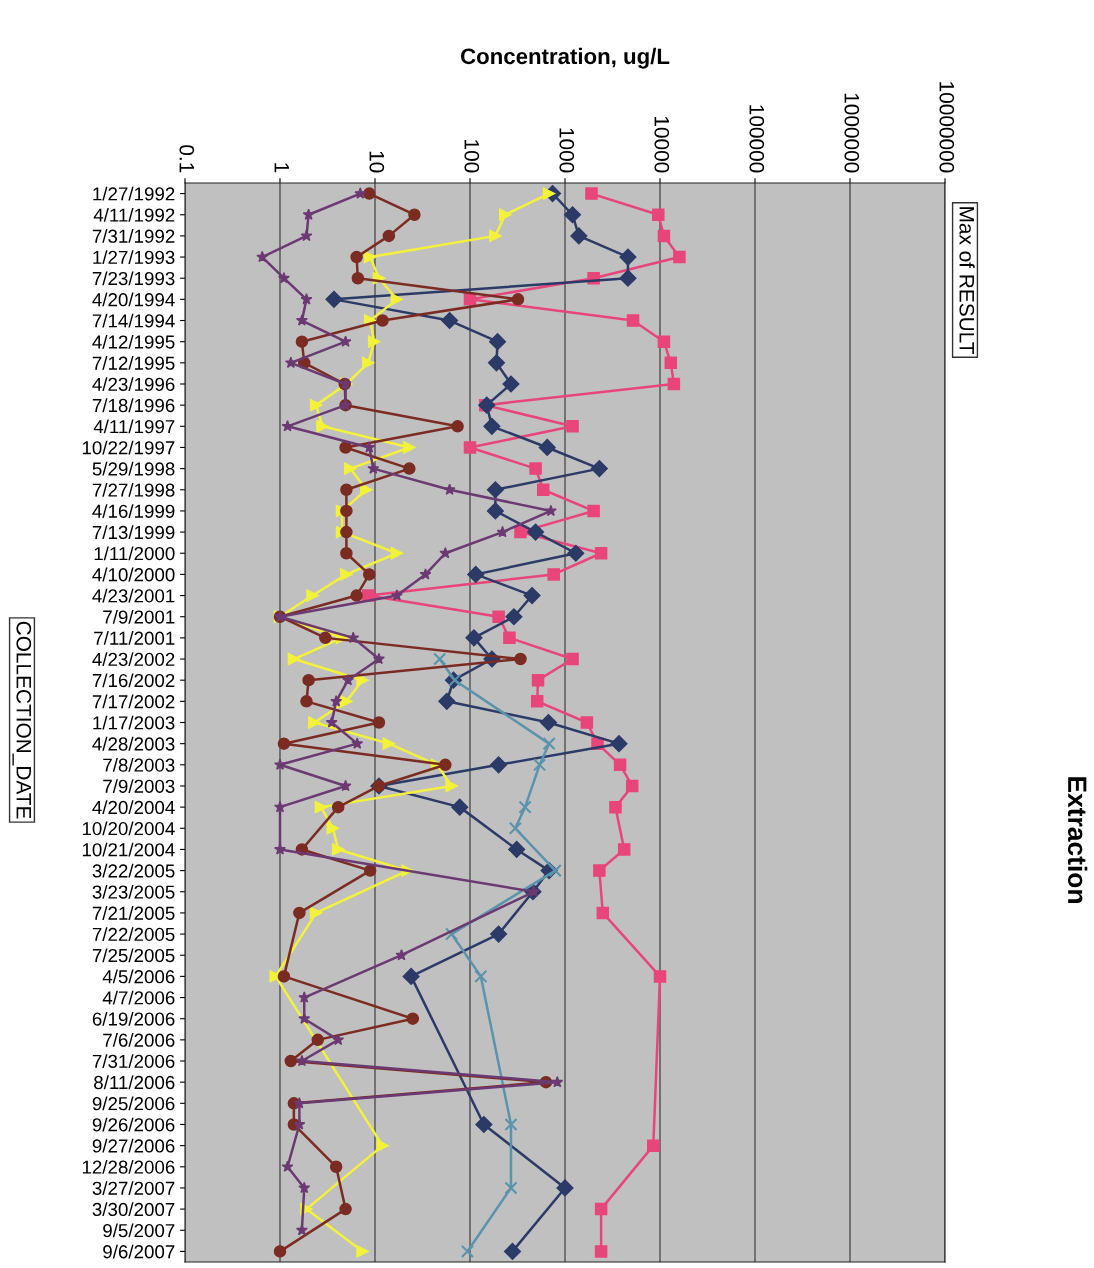 This screenshot has height=1268, width=1094. What do you see at coordinates (133, 236) in the screenshot?
I see `y-tick-label: 7/31/1992` at bounding box center [133, 236].